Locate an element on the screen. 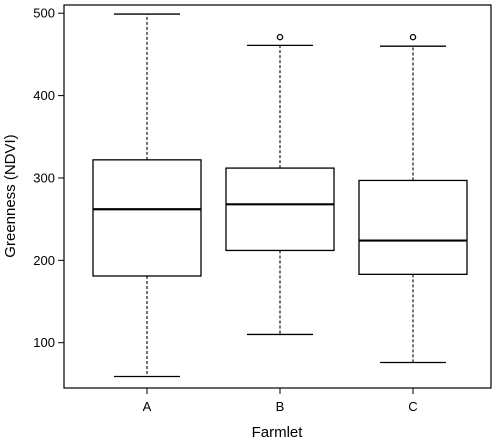  x-tick-label: B is located at coordinates (280, 406).